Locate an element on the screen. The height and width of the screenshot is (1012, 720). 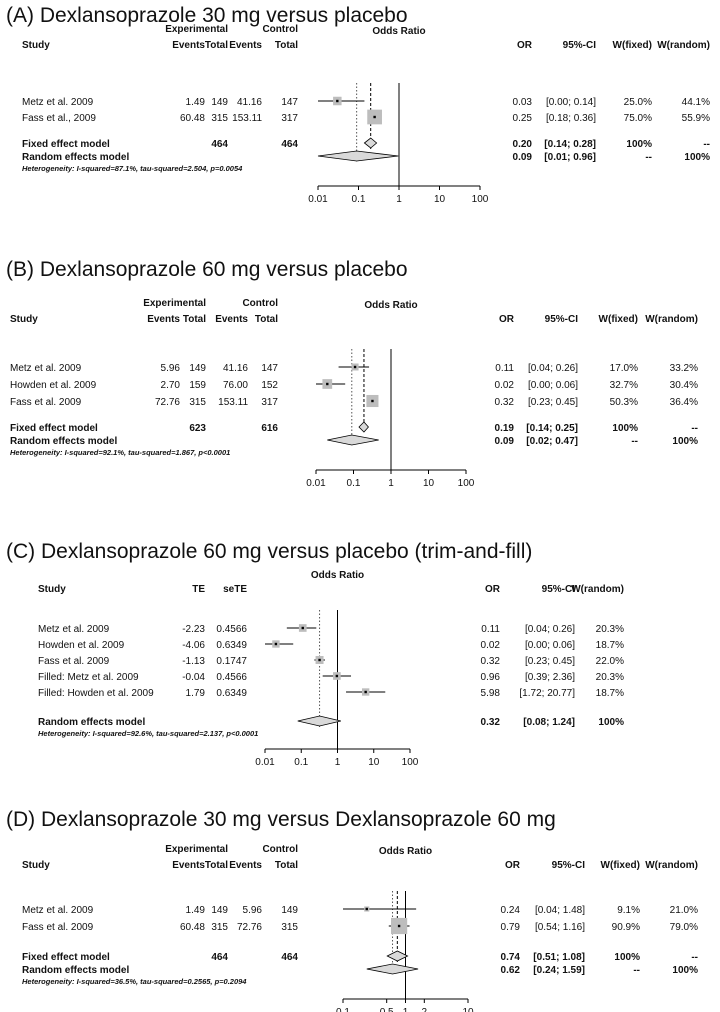
study-col1: 1.49 is located at coordinates (196, 102).